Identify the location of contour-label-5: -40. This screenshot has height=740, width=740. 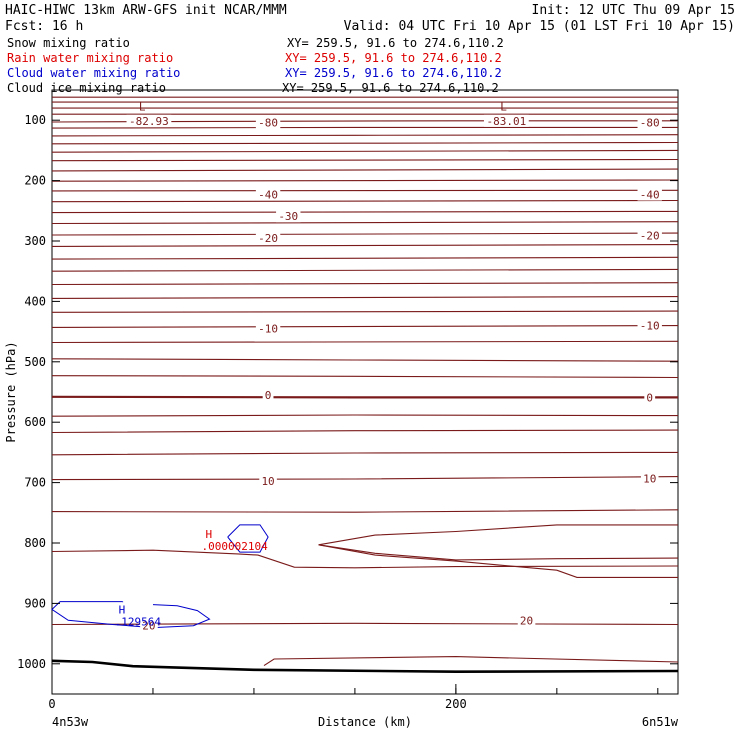
(650, 194).